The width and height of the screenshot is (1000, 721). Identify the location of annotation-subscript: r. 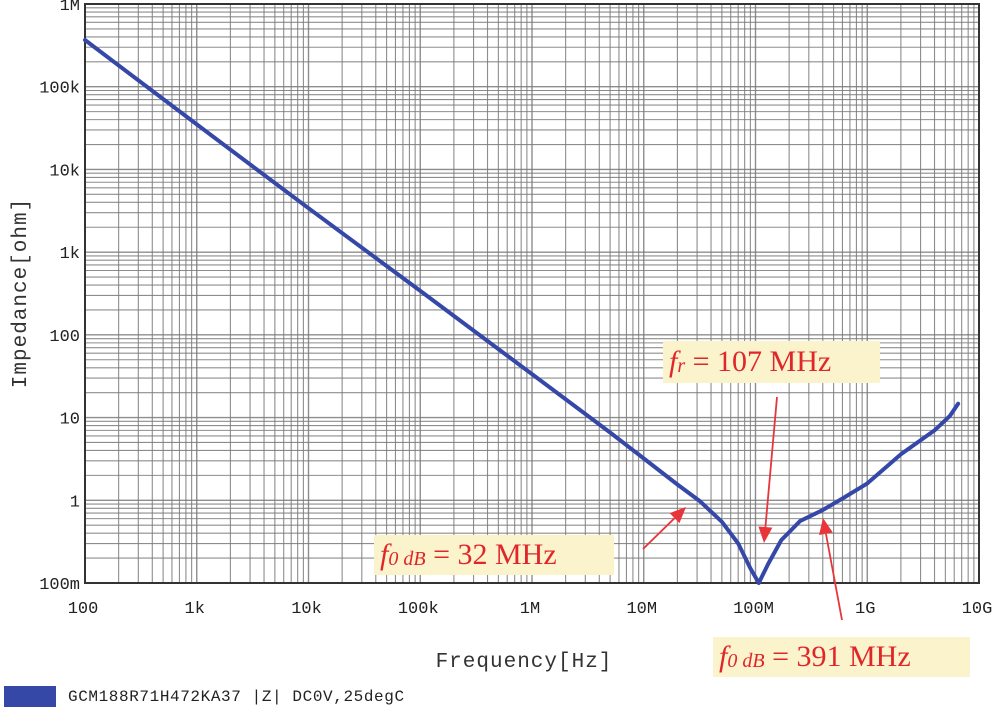
(681, 365).